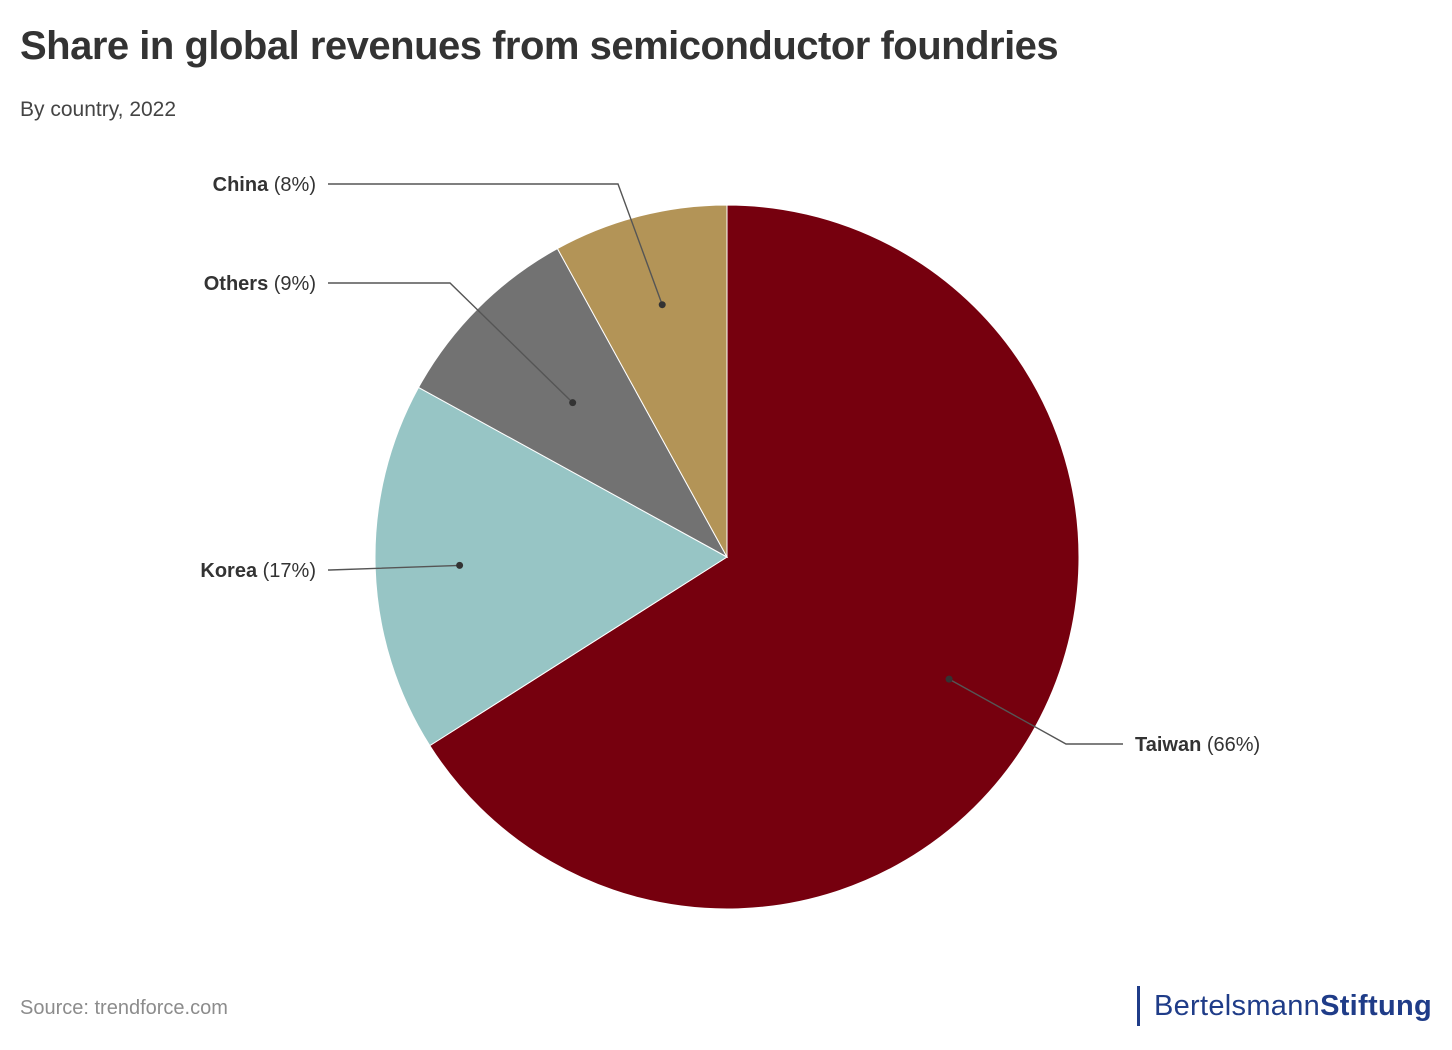  I want to click on logo-text-part1: Bertelsmann, so click(1237, 1005).